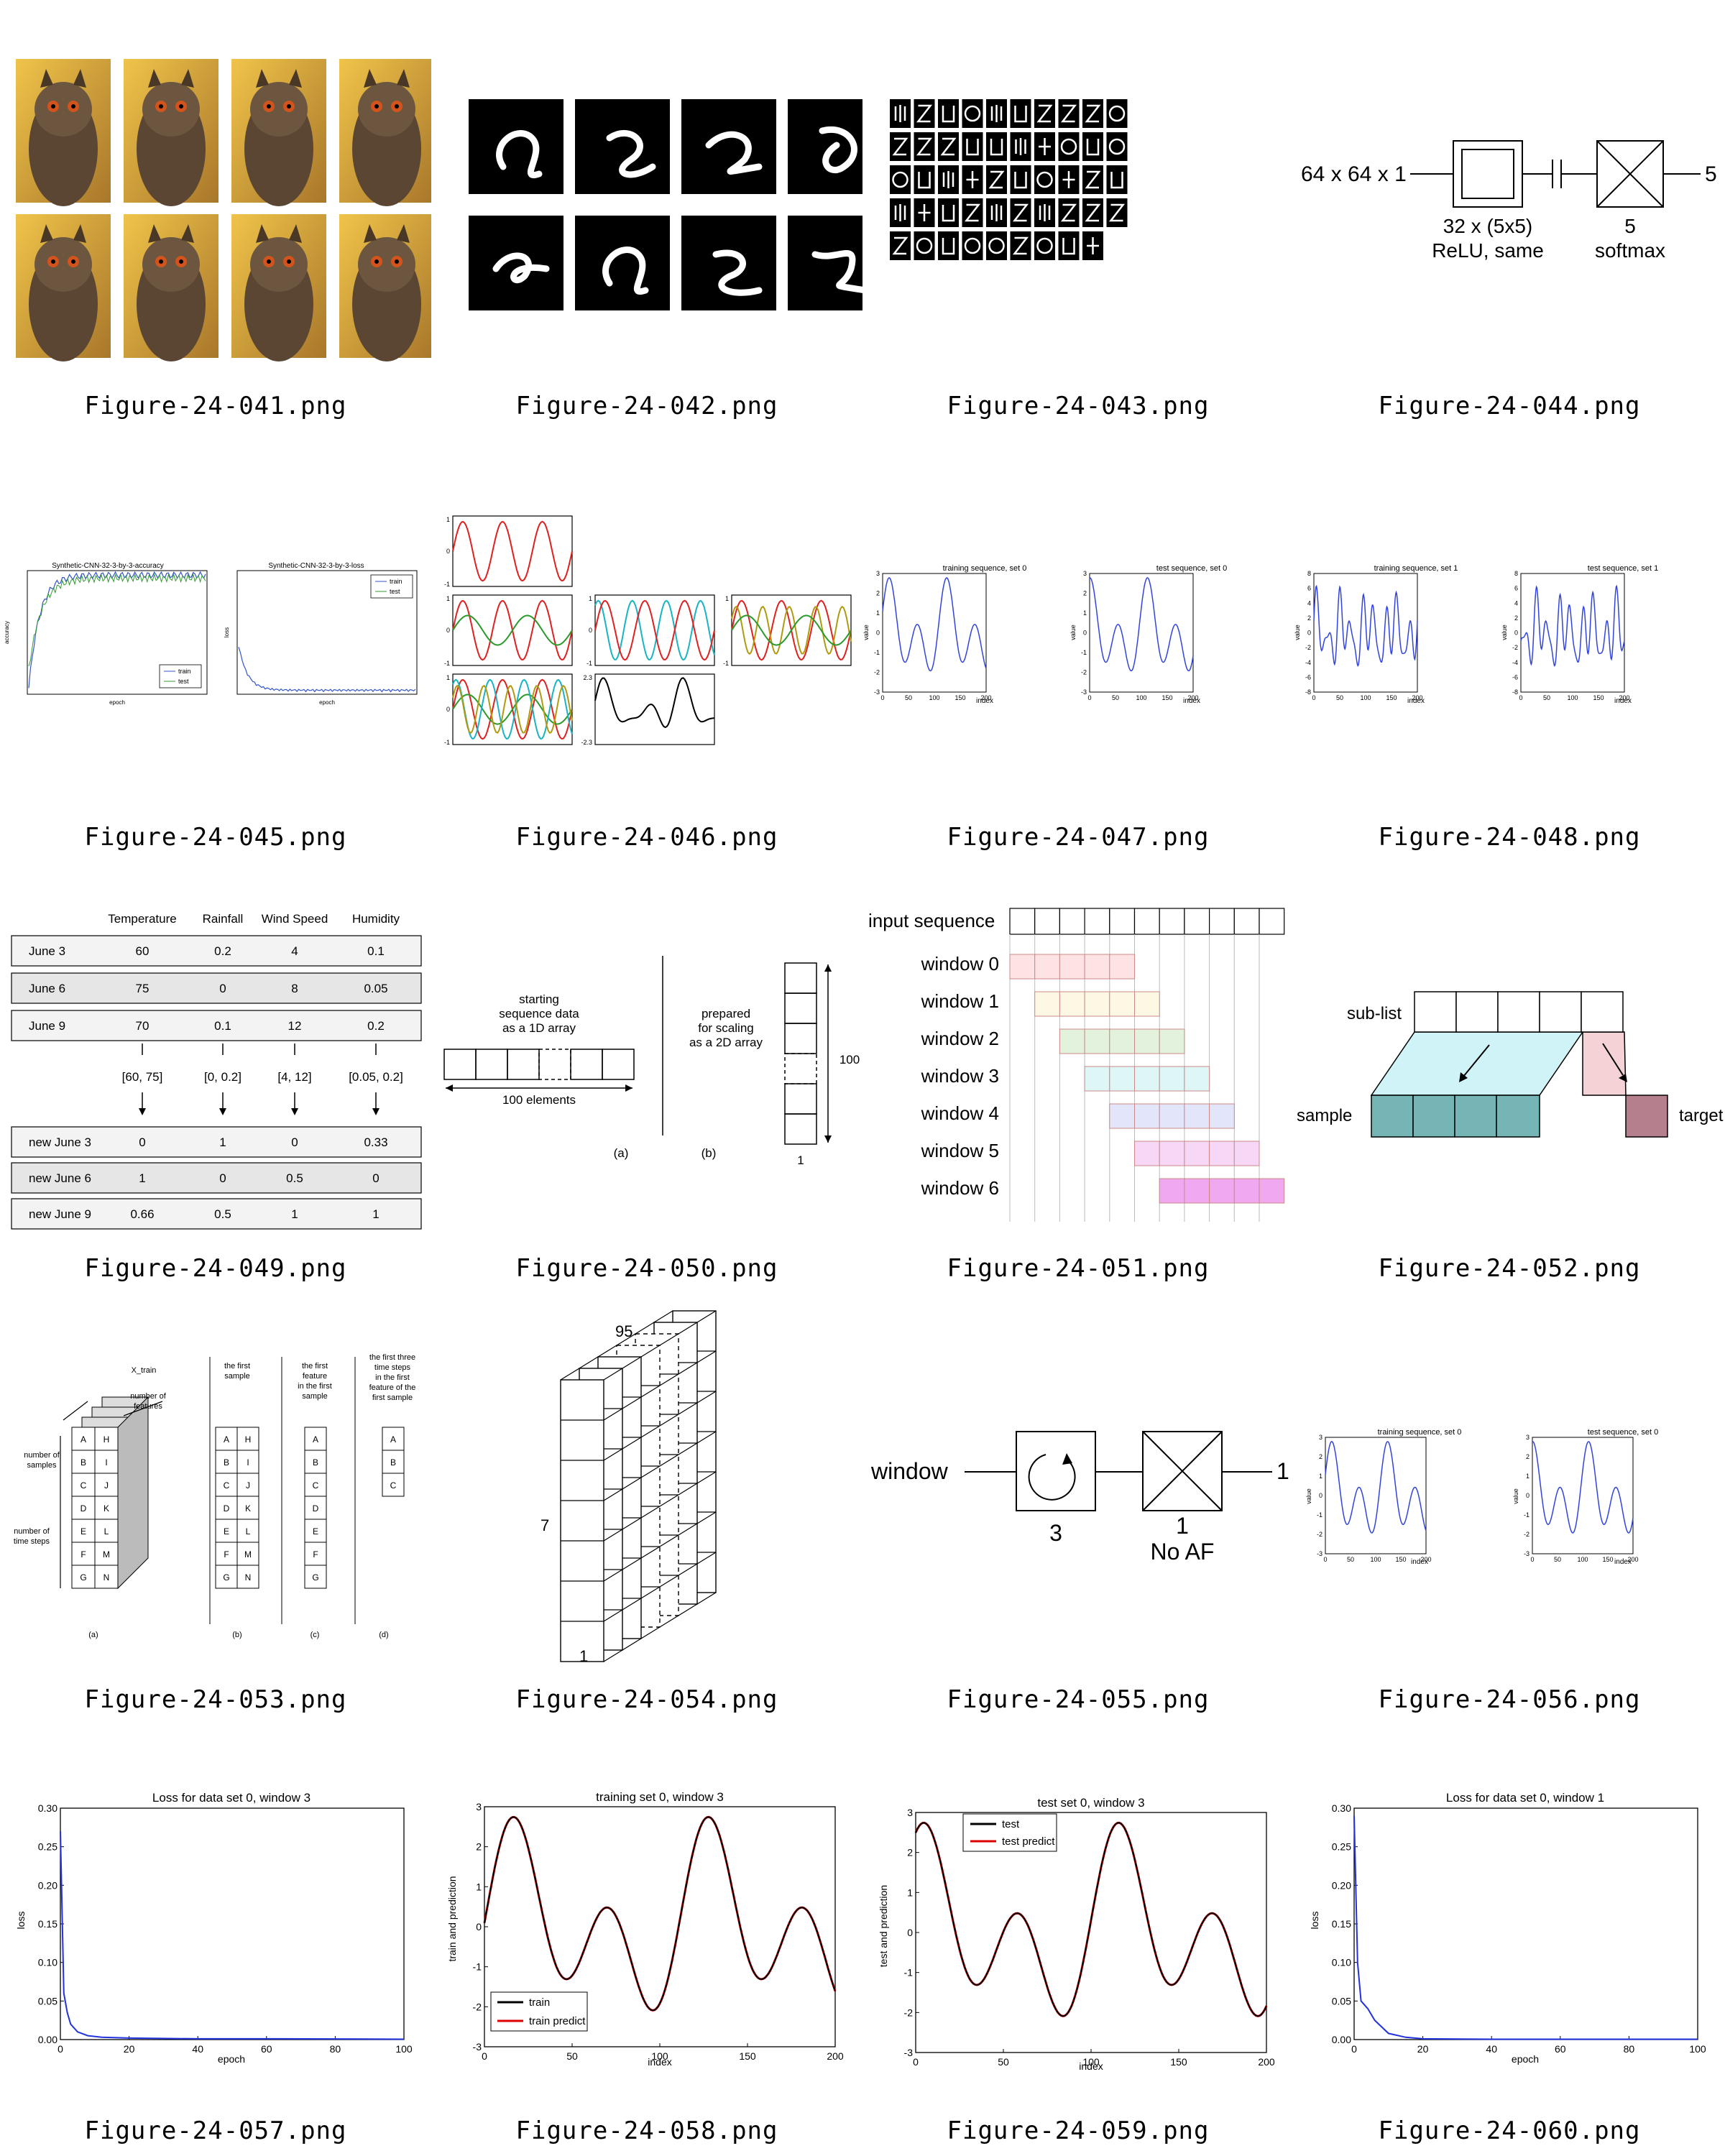 This screenshot has width=1725, height=2156. What do you see at coordinates (539, 2003) in the screenshot?
I see `legend-train: train` at bounding box center [539, 2003].